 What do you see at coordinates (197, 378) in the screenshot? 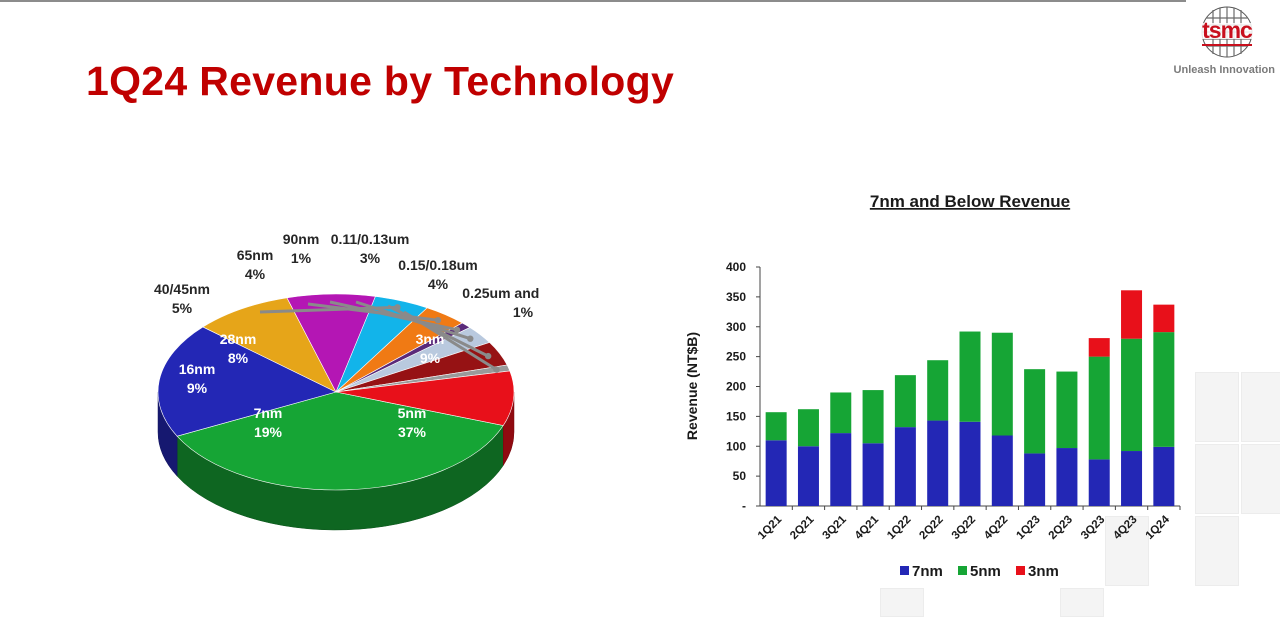
I see `pie-label-16nm: 16nm 9%` at bounding box center [197, 378].